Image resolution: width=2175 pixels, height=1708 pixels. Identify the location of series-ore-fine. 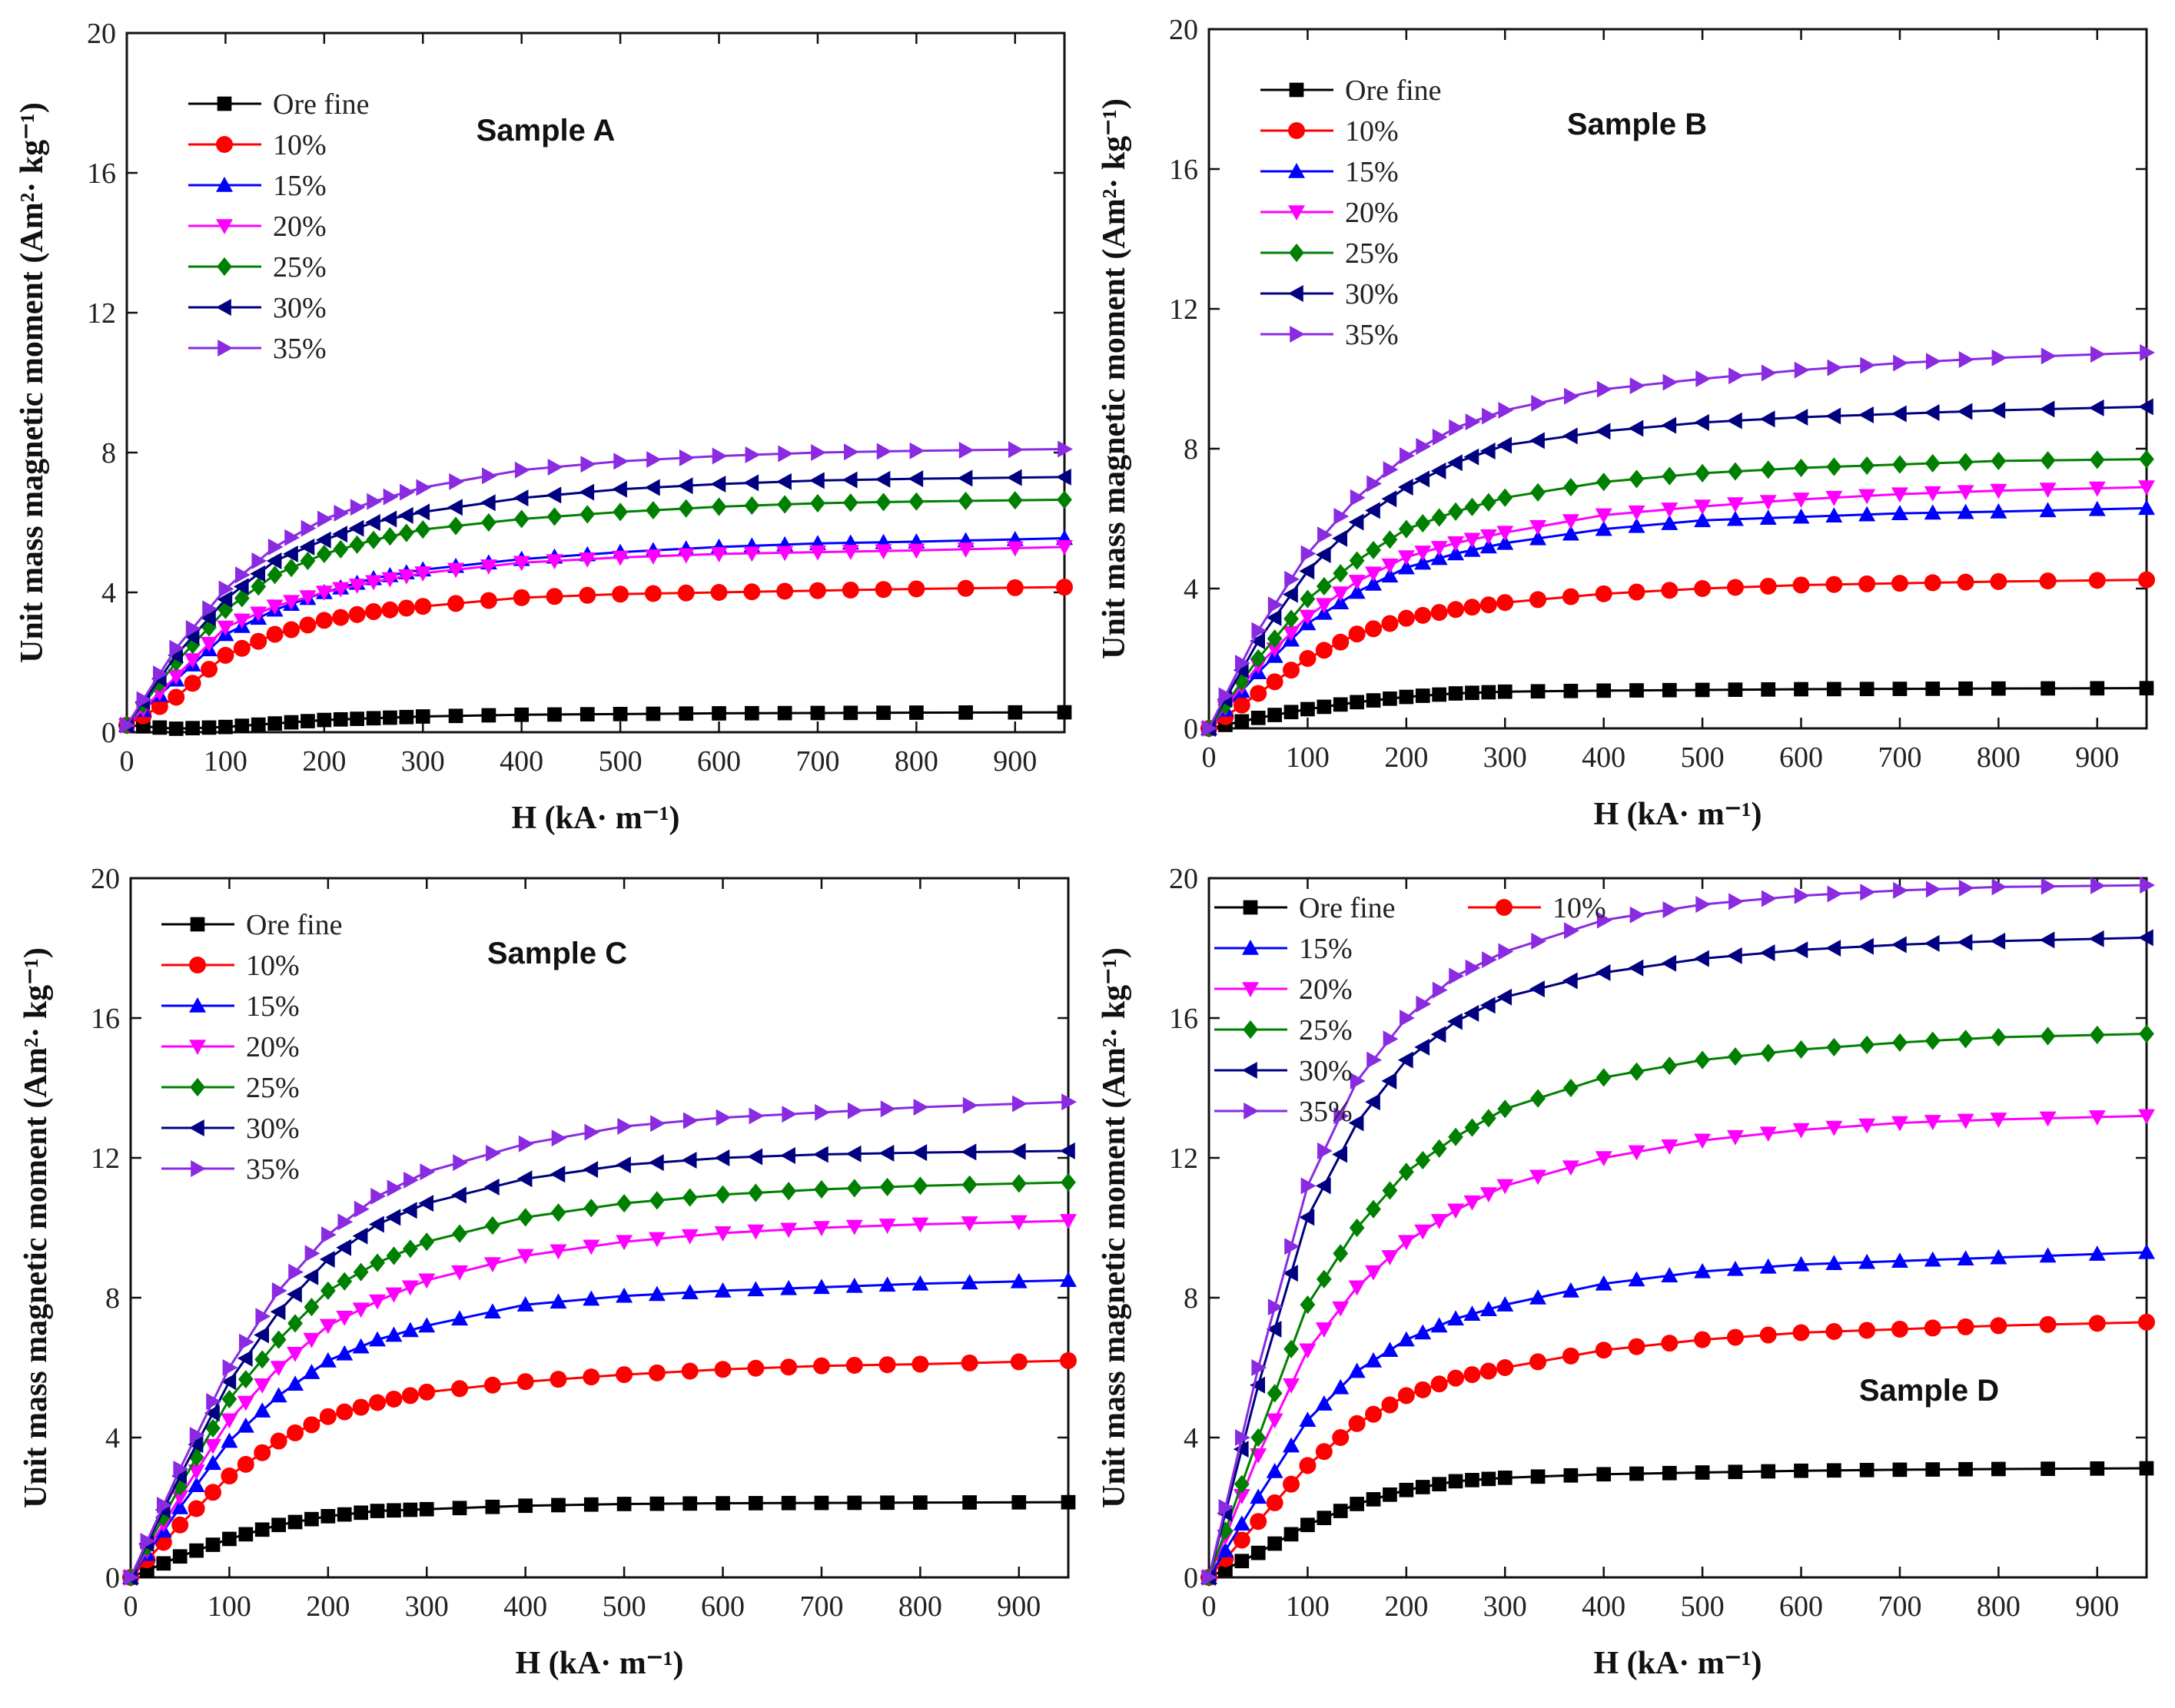
(595, 721).